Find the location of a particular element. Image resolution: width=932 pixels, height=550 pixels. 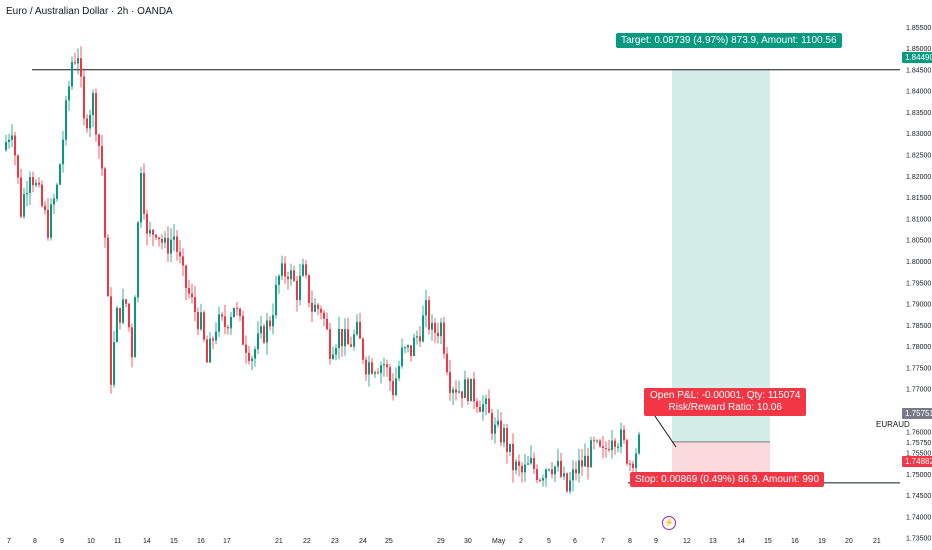

x-tick-label: 7 is located at coordinates (9, 541).